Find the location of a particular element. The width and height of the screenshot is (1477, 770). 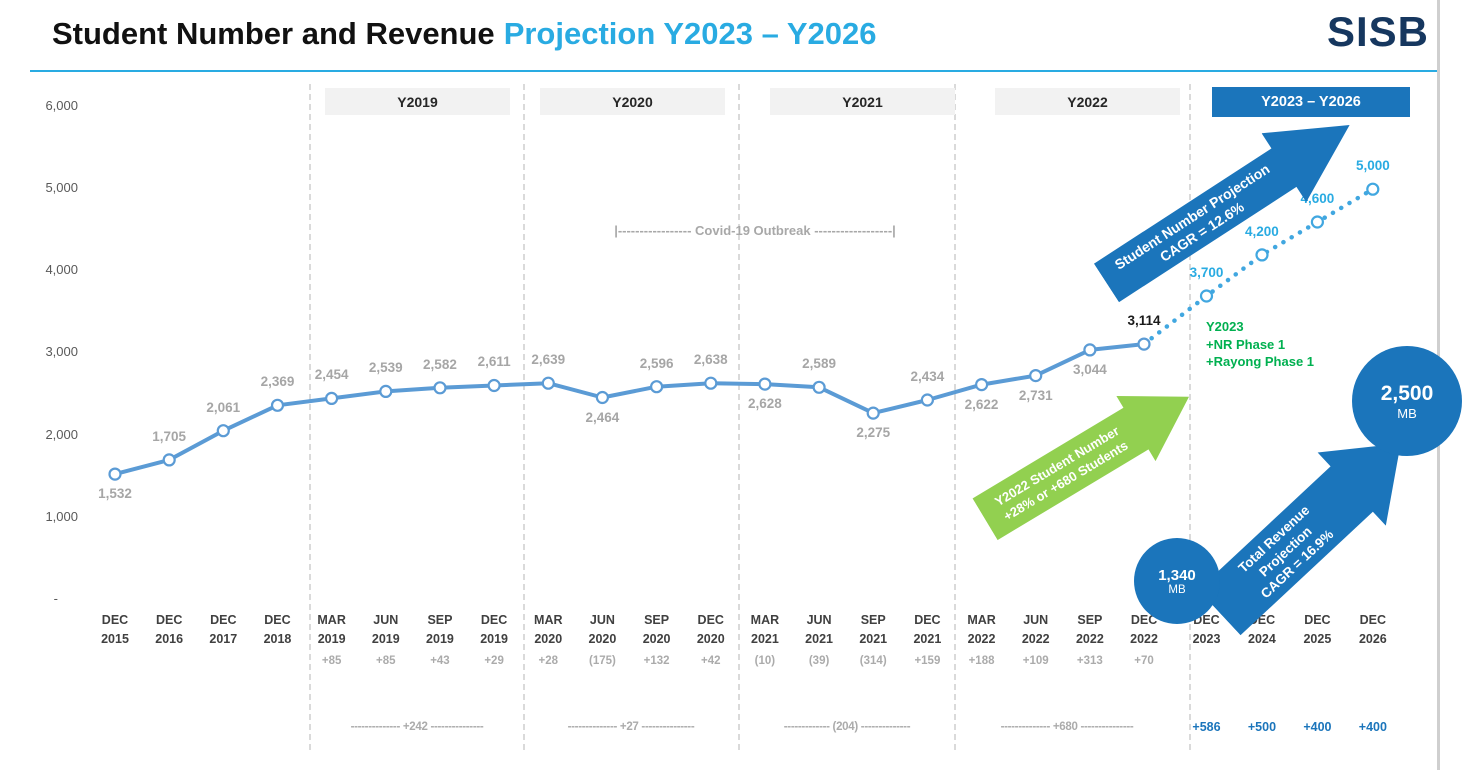

revenue-end-unit: MB is located at coordinates (1407, 413).